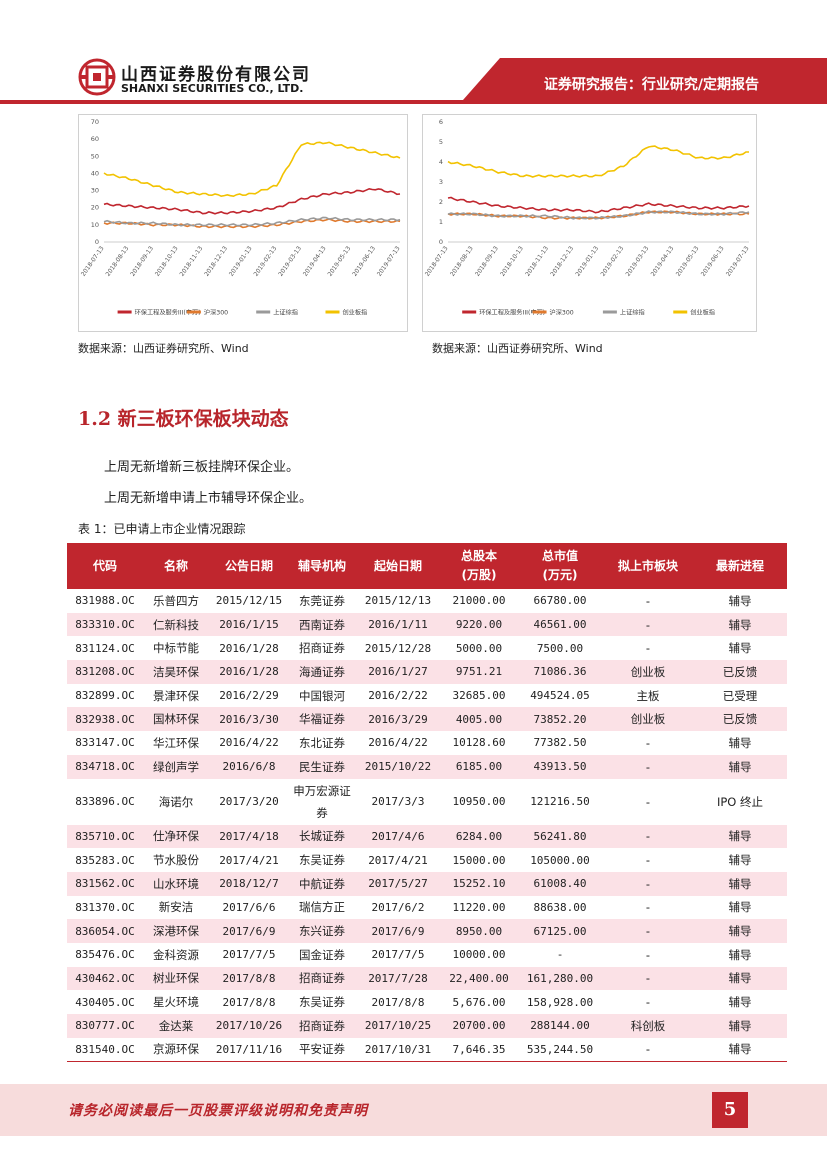  What do you see at coordinates (105, 955) in the screenshot?
I see `table-cell: 835476.OC` at bounding box center [105, 955].